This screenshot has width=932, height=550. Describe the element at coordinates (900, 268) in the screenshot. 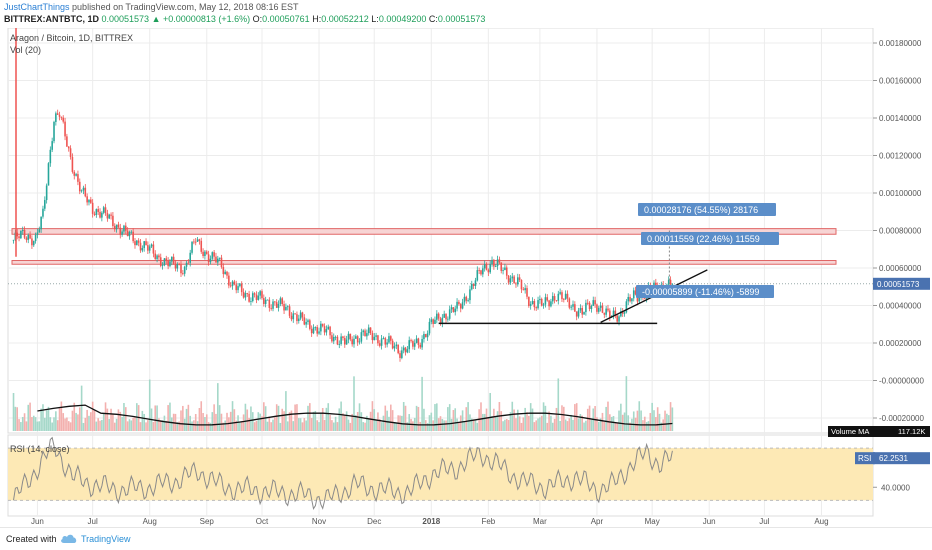

I see `y-tick-label: 0.00060000` at that location.